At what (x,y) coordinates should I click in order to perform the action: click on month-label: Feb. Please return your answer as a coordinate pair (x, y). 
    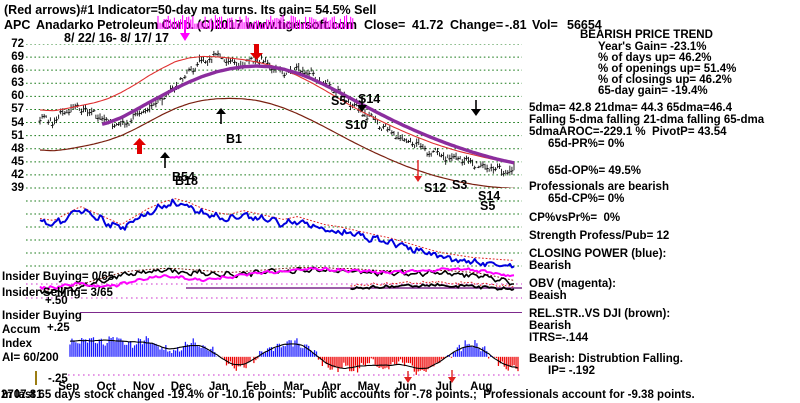
    Looking at the image, I should click on (256, 387).